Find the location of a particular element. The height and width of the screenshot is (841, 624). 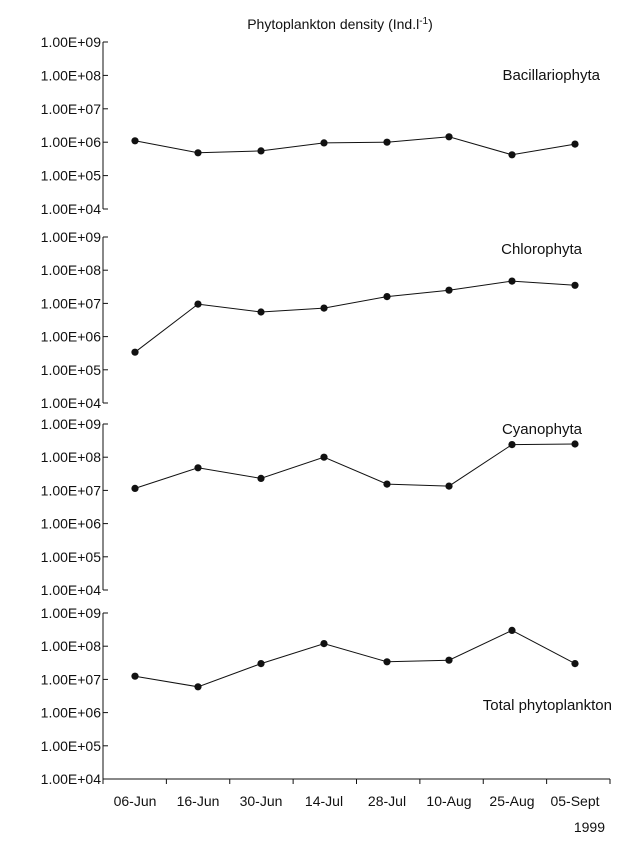

panel-label: Chlorophyta is located at coordinates (542, 249).